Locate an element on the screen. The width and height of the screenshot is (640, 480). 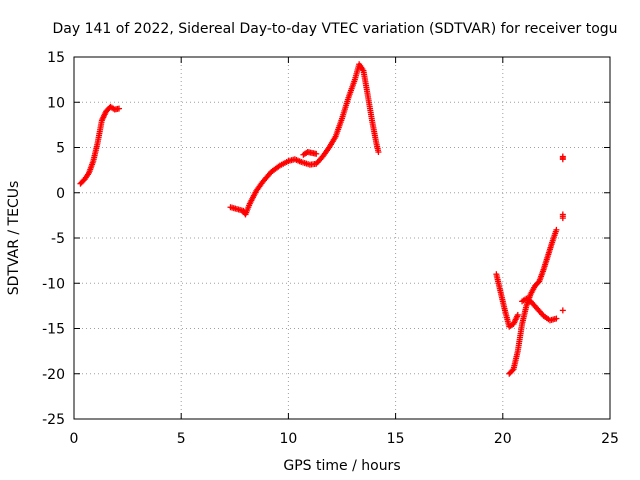
y-tick-label: -20 is located at coordinates (53, 375).